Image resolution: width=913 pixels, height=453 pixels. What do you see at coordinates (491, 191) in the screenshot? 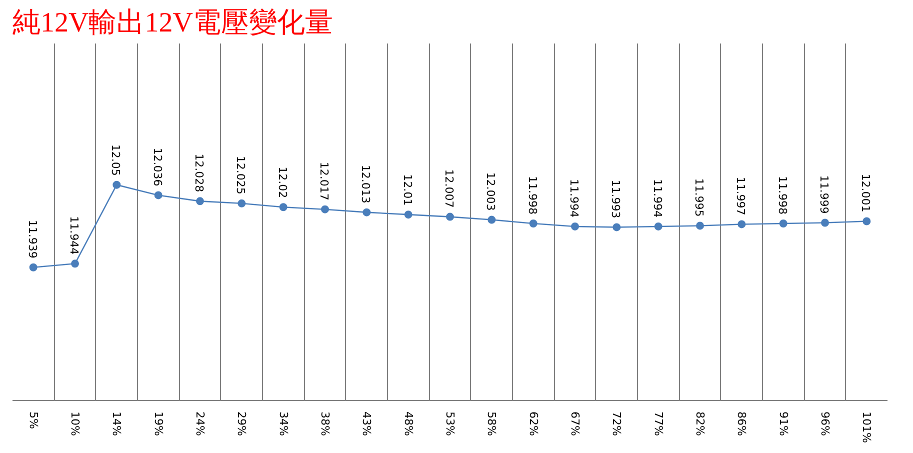
I see `data-label: 12.003` at bounding box center [491, 191].